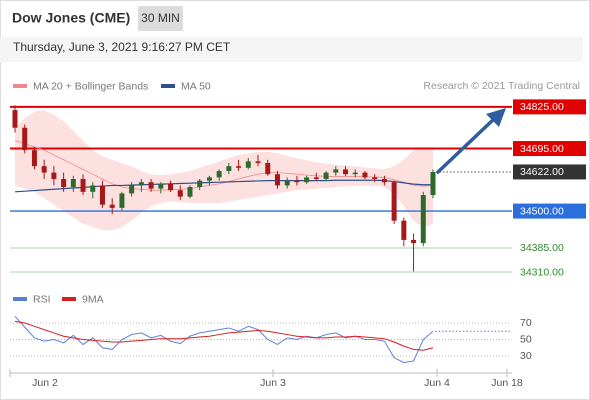 This screenshot has width=590, height=400. I want to click on forecast-arrowhead, so click(496, 117).